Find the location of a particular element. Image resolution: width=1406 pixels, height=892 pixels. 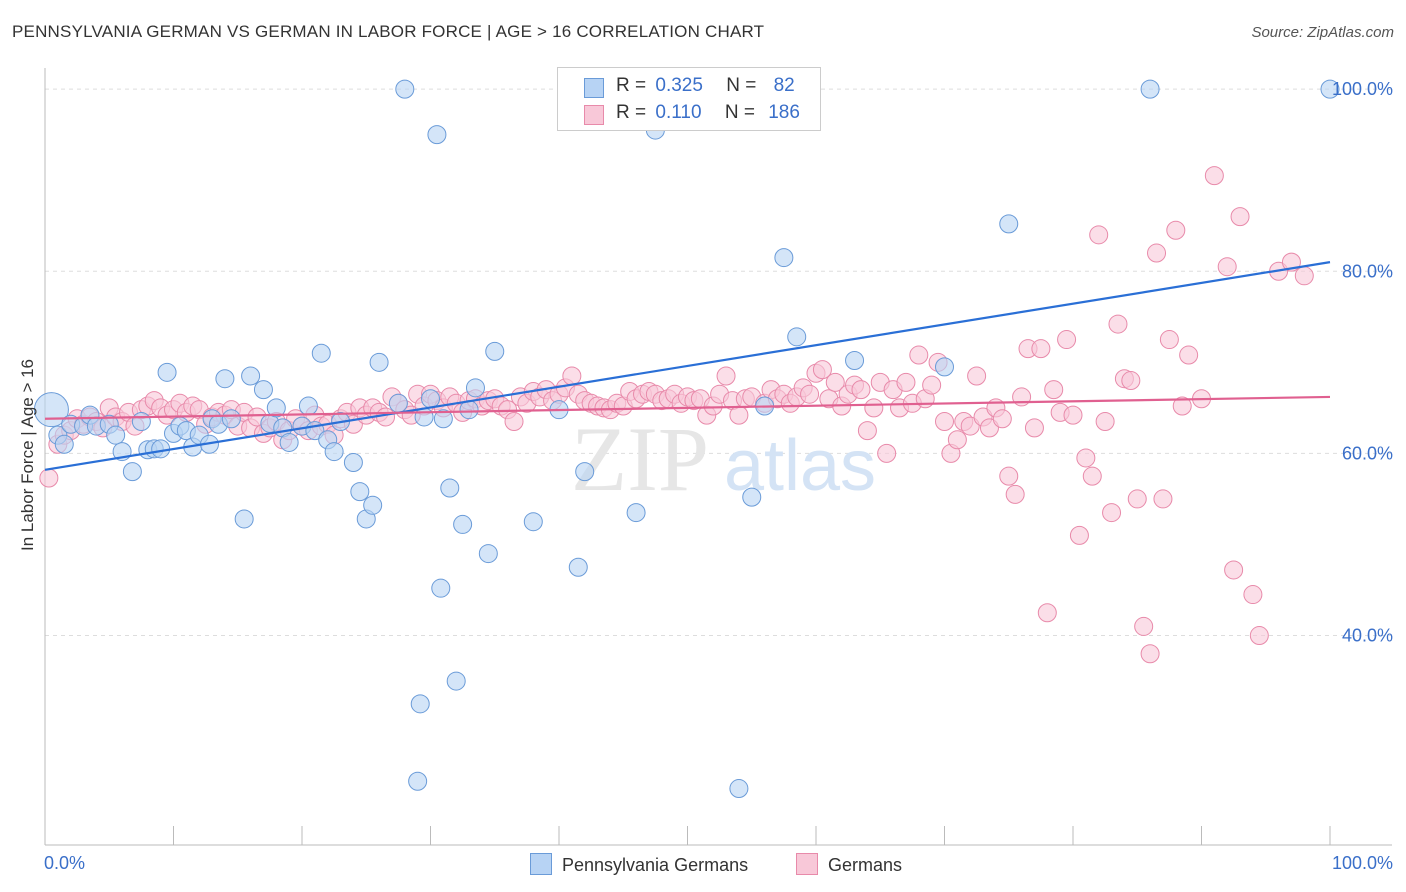

legend-item-pennsylvania-germans: Pennsylvania Germans is located at coordinates (639, 864).